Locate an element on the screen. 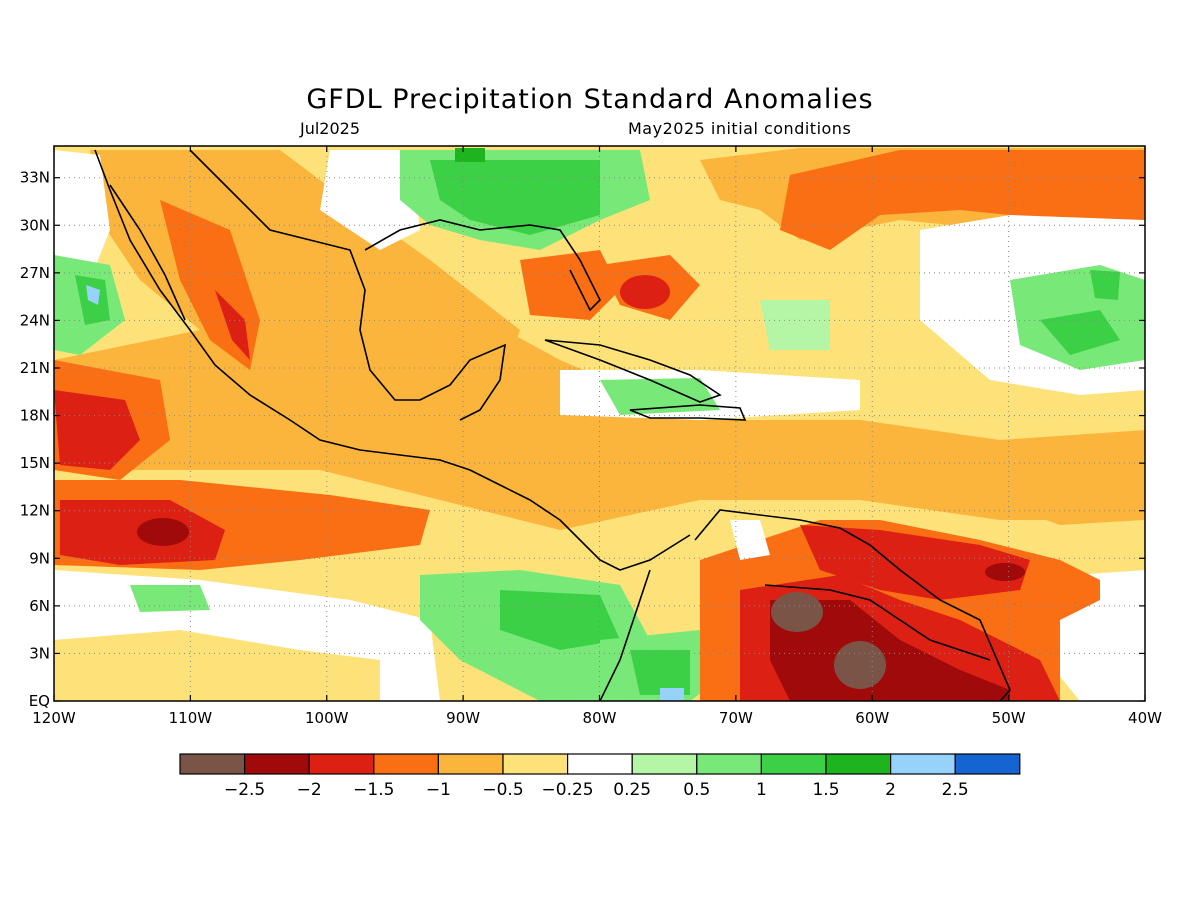 This screenshot has height=900, width=1200. initial-conditions: May2025 initial conditions is located at coordinates (740, 128).